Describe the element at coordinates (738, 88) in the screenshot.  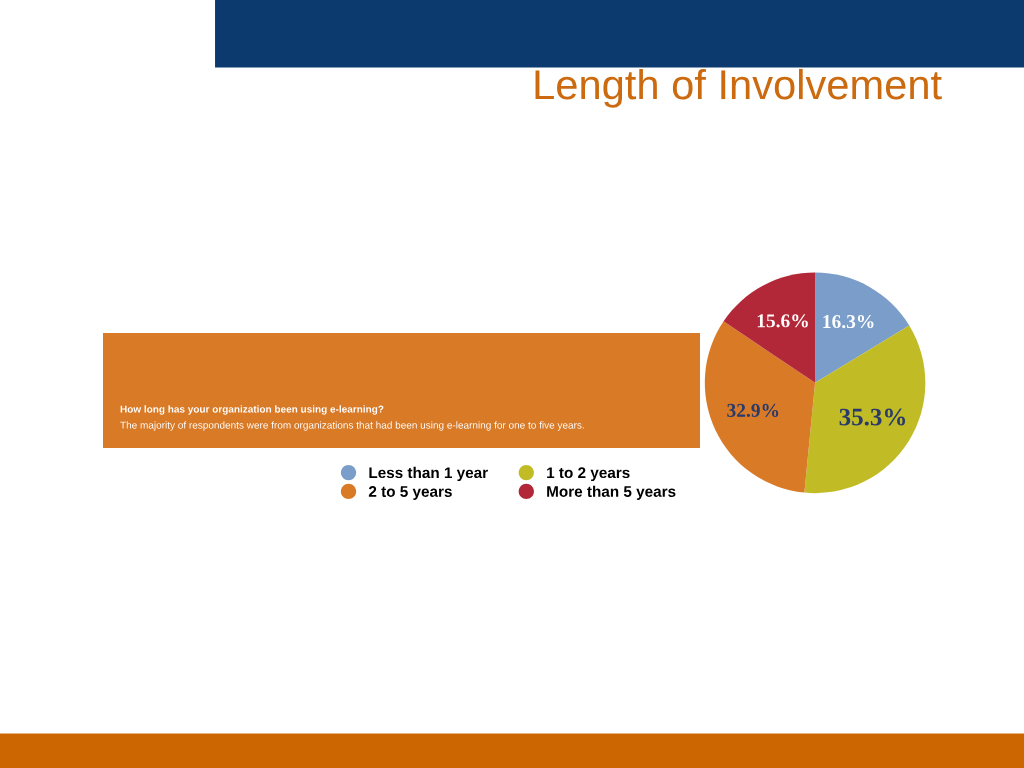
I see `chart-title: Length of Involvement` at that location.